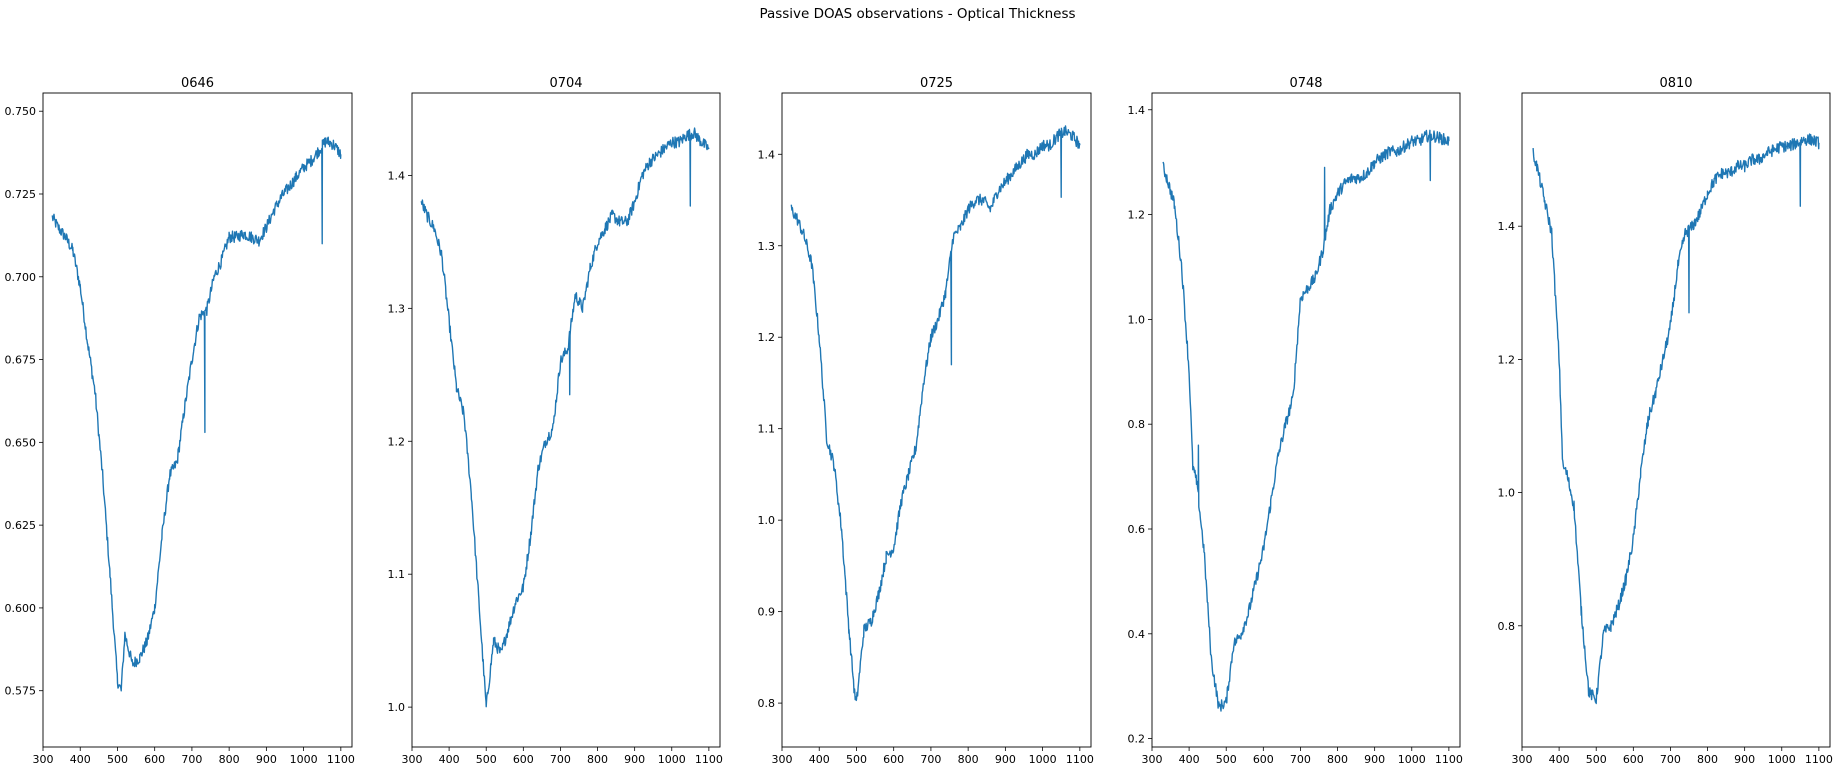 The height and width of the screenshot is (774, 1835). I want to click on y-tick-label: 0.725, so click(21, 194).